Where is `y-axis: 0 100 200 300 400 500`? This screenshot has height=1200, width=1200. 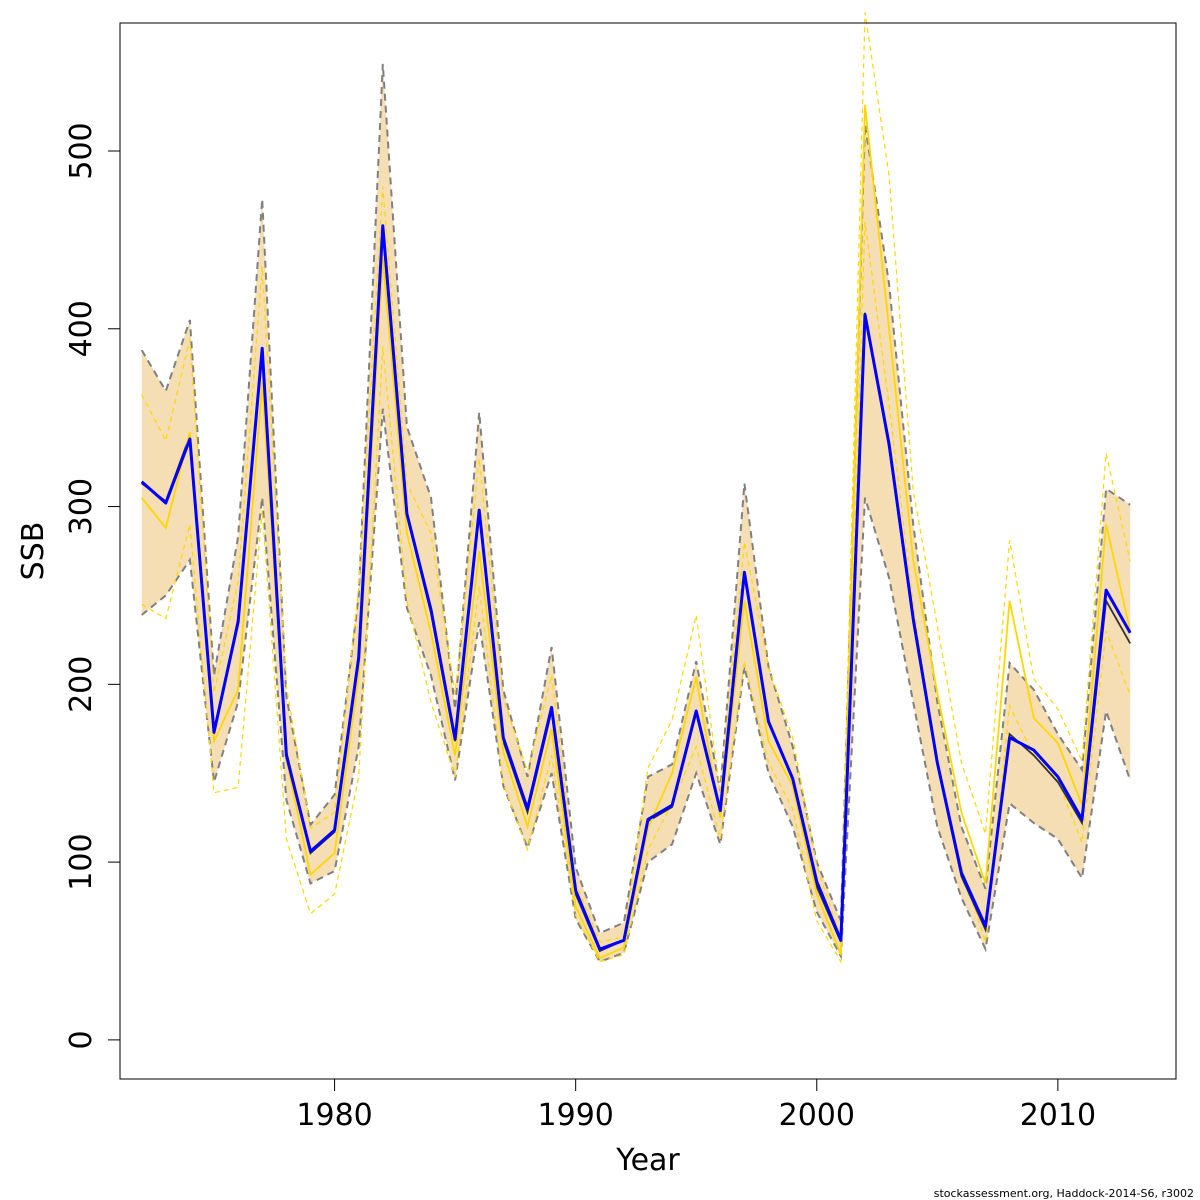 y-axis: 0 100 200 300 400 500 is located at coordinates (92, 585).